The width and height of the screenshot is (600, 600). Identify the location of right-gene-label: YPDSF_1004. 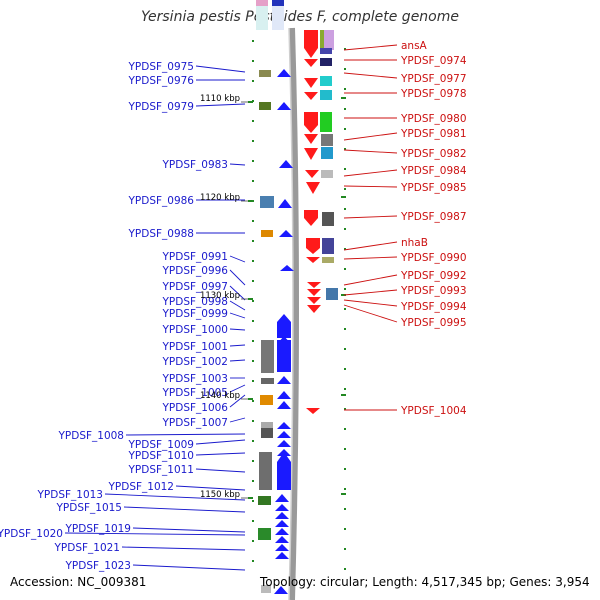
(433, 411).